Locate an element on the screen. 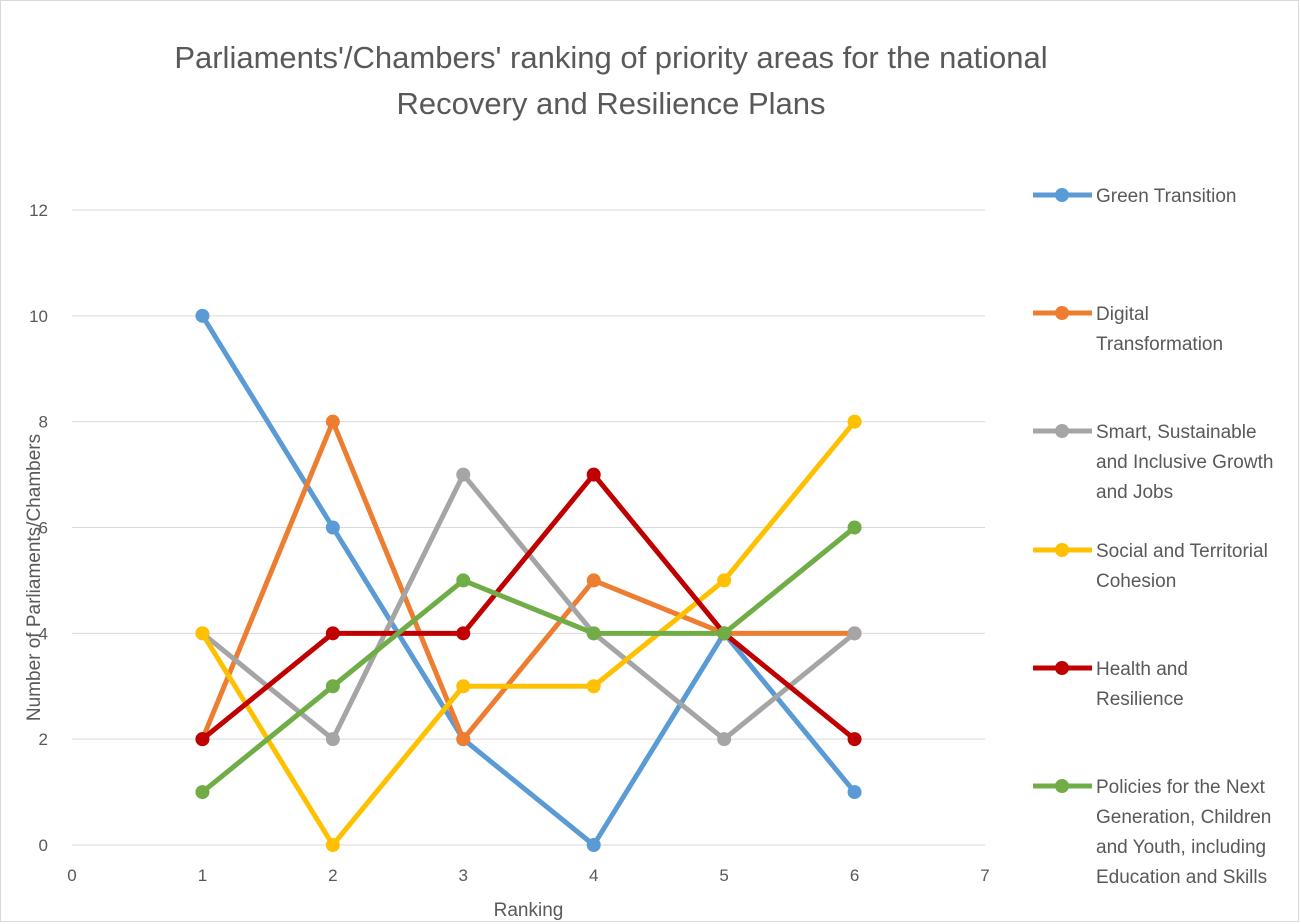  y-tick-label: 8 is located at coordinates (43, 422).